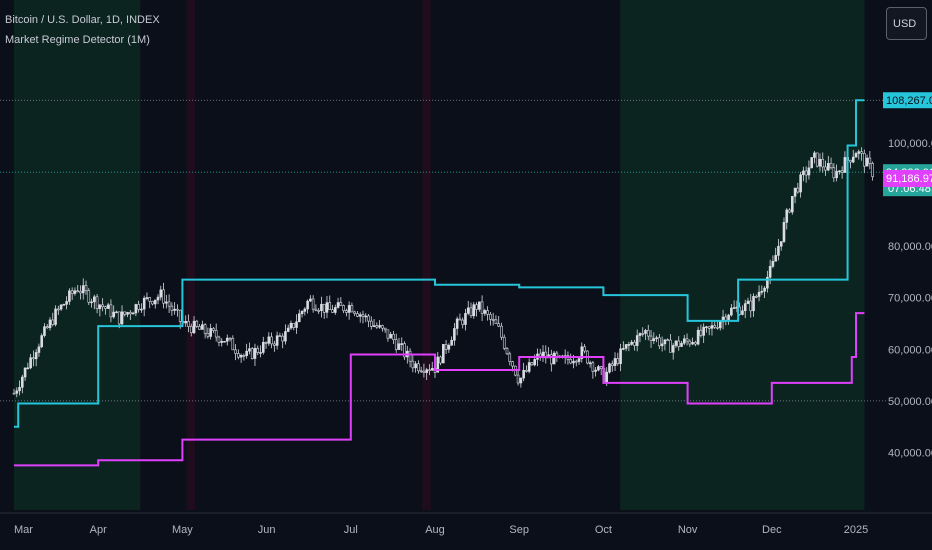 Image resolution: width=932 pixels, height=550 pixels. I want to click on time-tick-label: Jul, so click(351, 530).